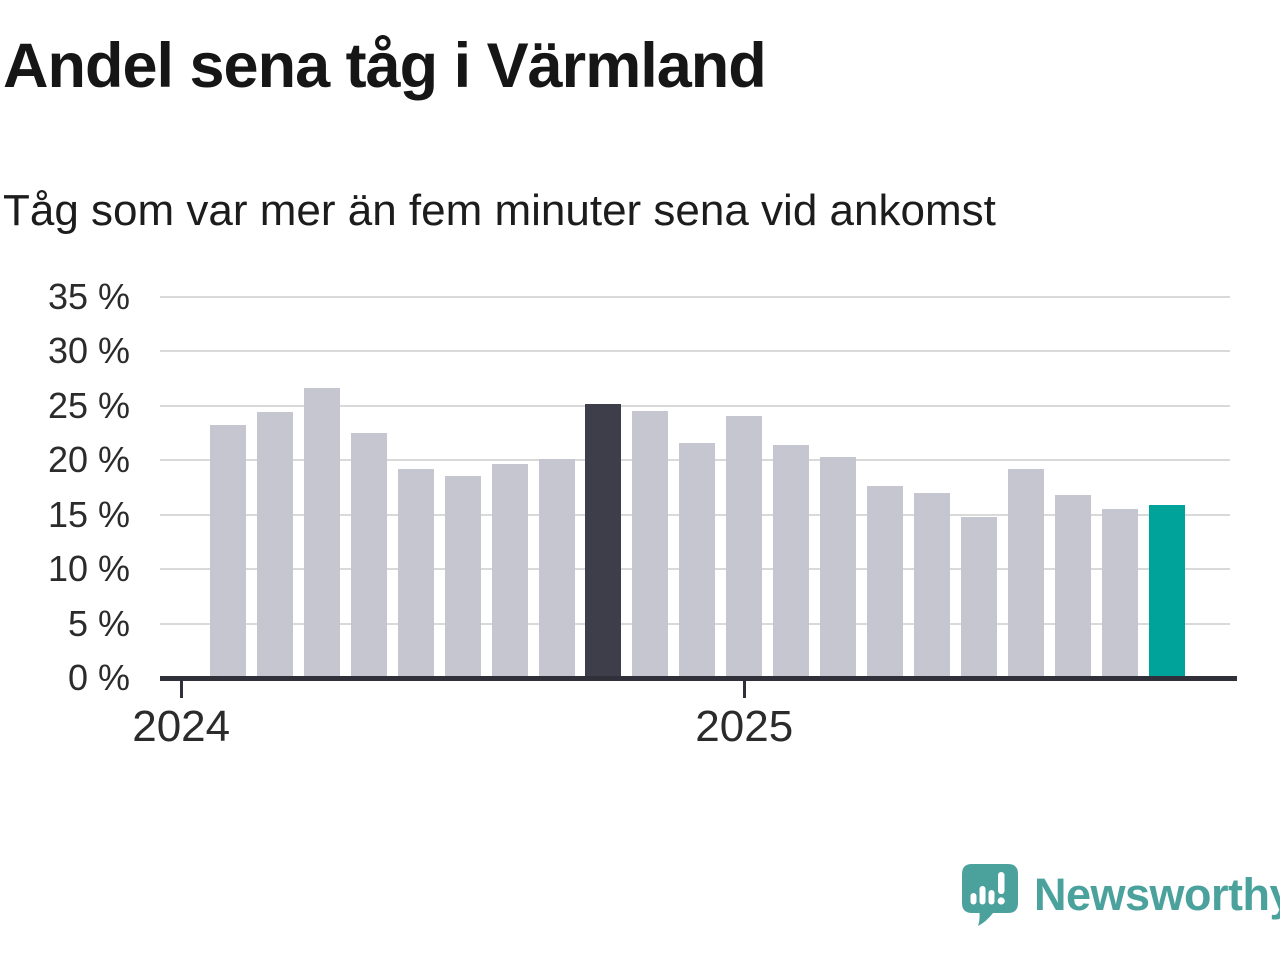 This screenshot has height=960, width=1280. I want to click on y-axis-label: 10 %, so click(88, 569).